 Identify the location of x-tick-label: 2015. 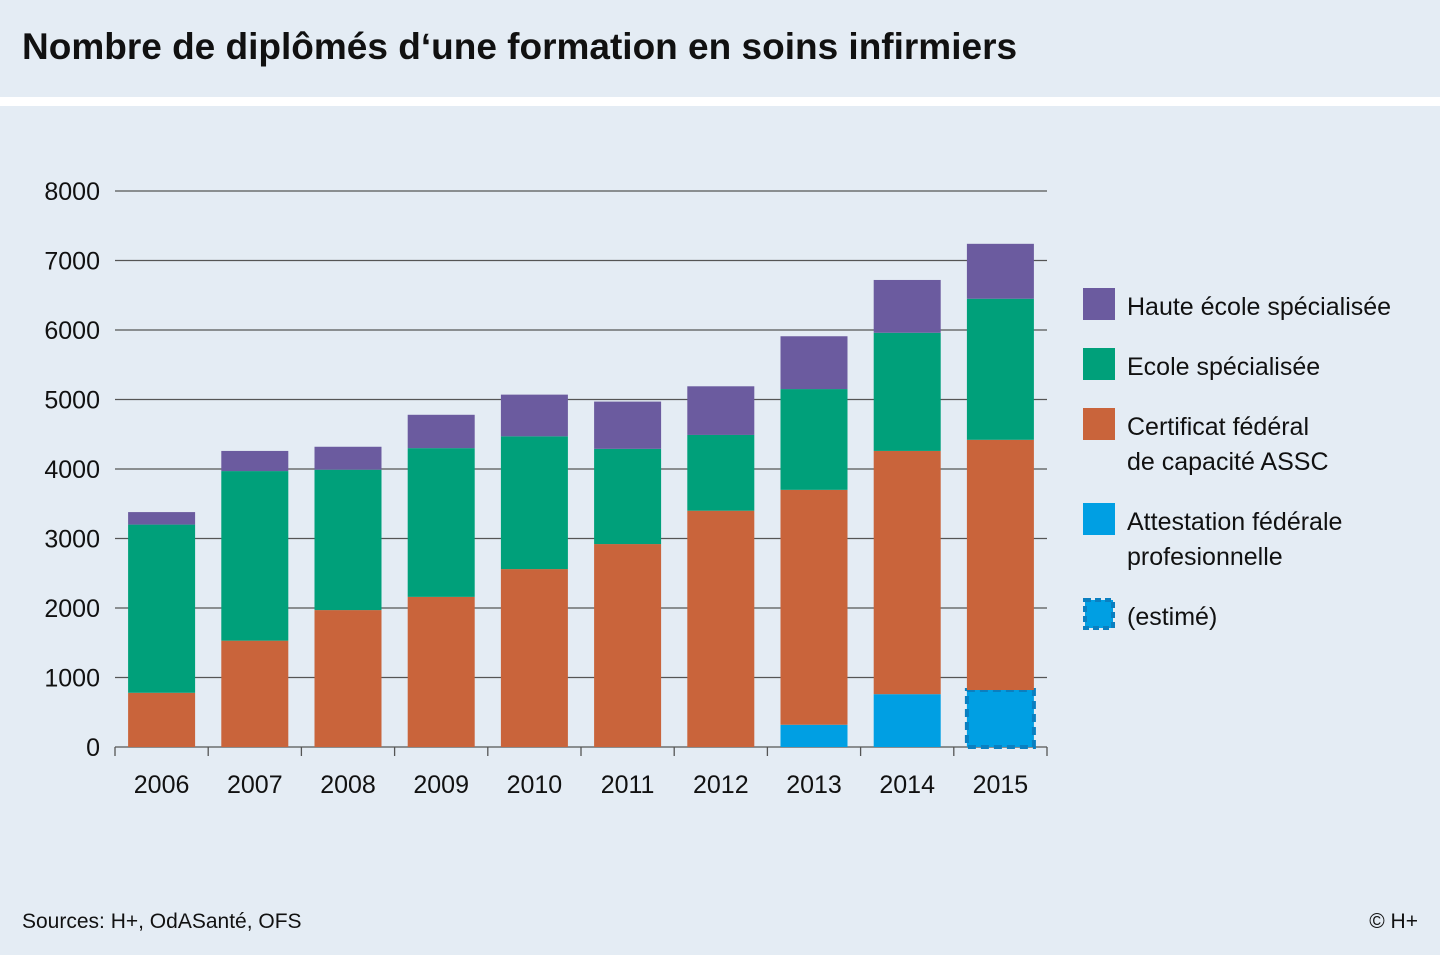
(1001, 785).